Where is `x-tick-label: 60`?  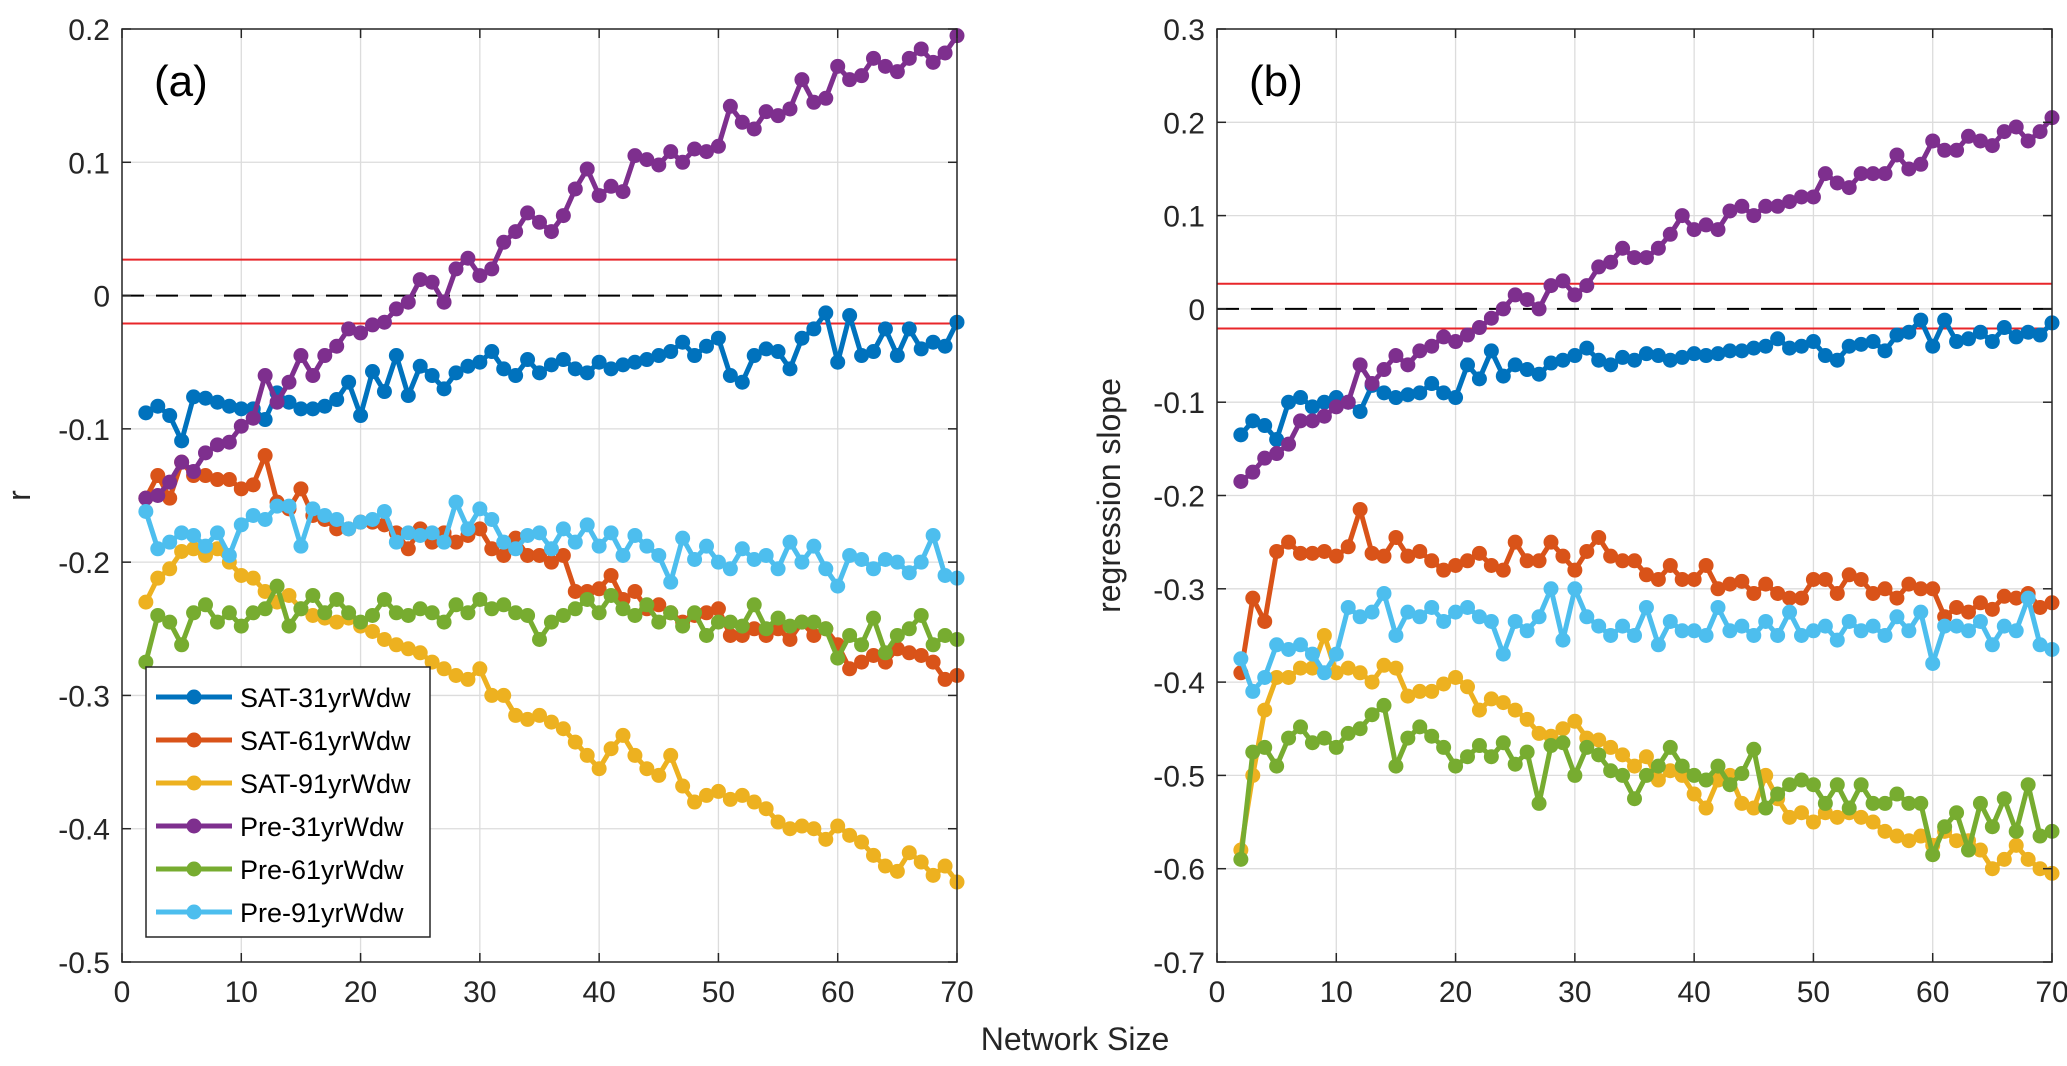 x-tick-label: 60 is located at coordinates (837, 992).